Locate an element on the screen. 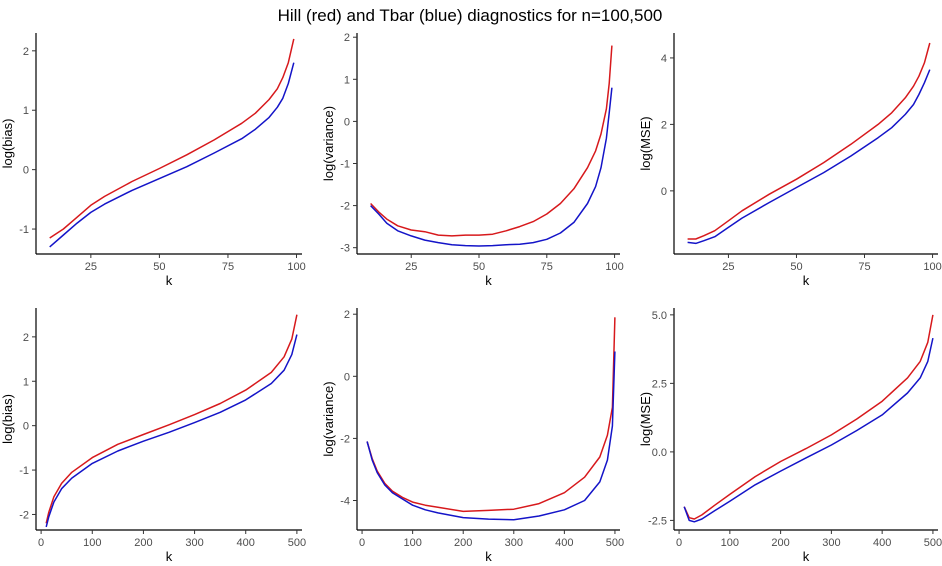 Image resolution: width=942 pixels, height=566 pixels. y-tick-label: -4 is located at coordinates (345, 502).